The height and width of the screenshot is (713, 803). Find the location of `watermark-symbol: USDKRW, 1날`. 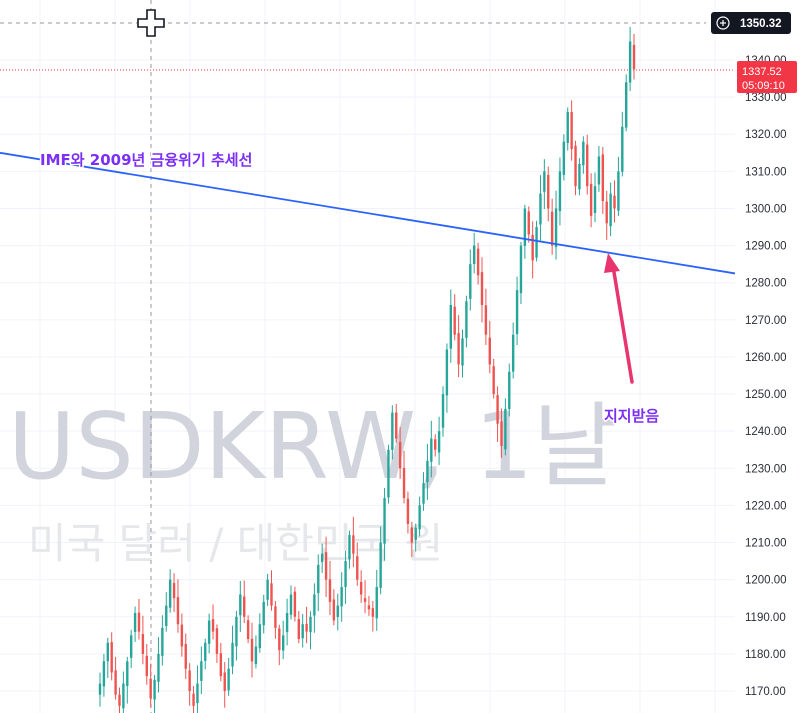

watermark-symbol: USDKRW, 1날 is located at coordinates (313, 446).